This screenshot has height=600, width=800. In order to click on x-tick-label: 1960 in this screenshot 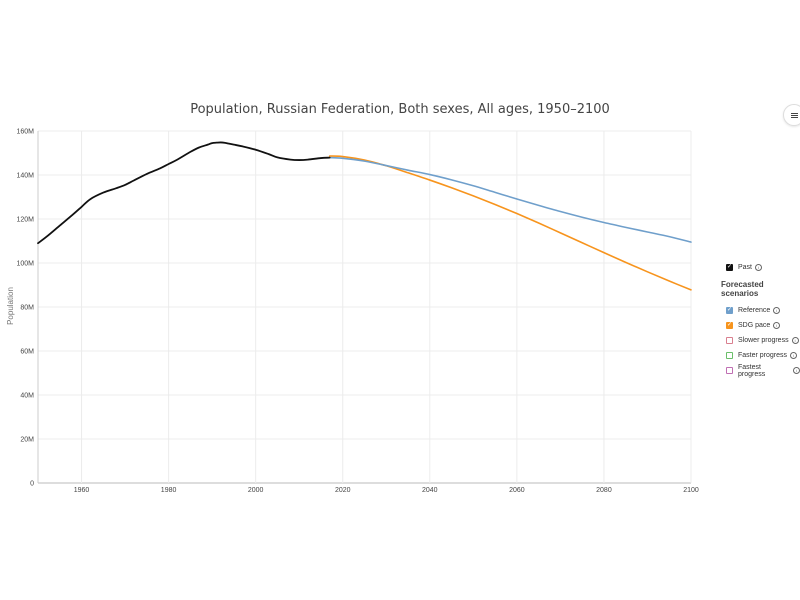, I will do `click(82, 490)`.